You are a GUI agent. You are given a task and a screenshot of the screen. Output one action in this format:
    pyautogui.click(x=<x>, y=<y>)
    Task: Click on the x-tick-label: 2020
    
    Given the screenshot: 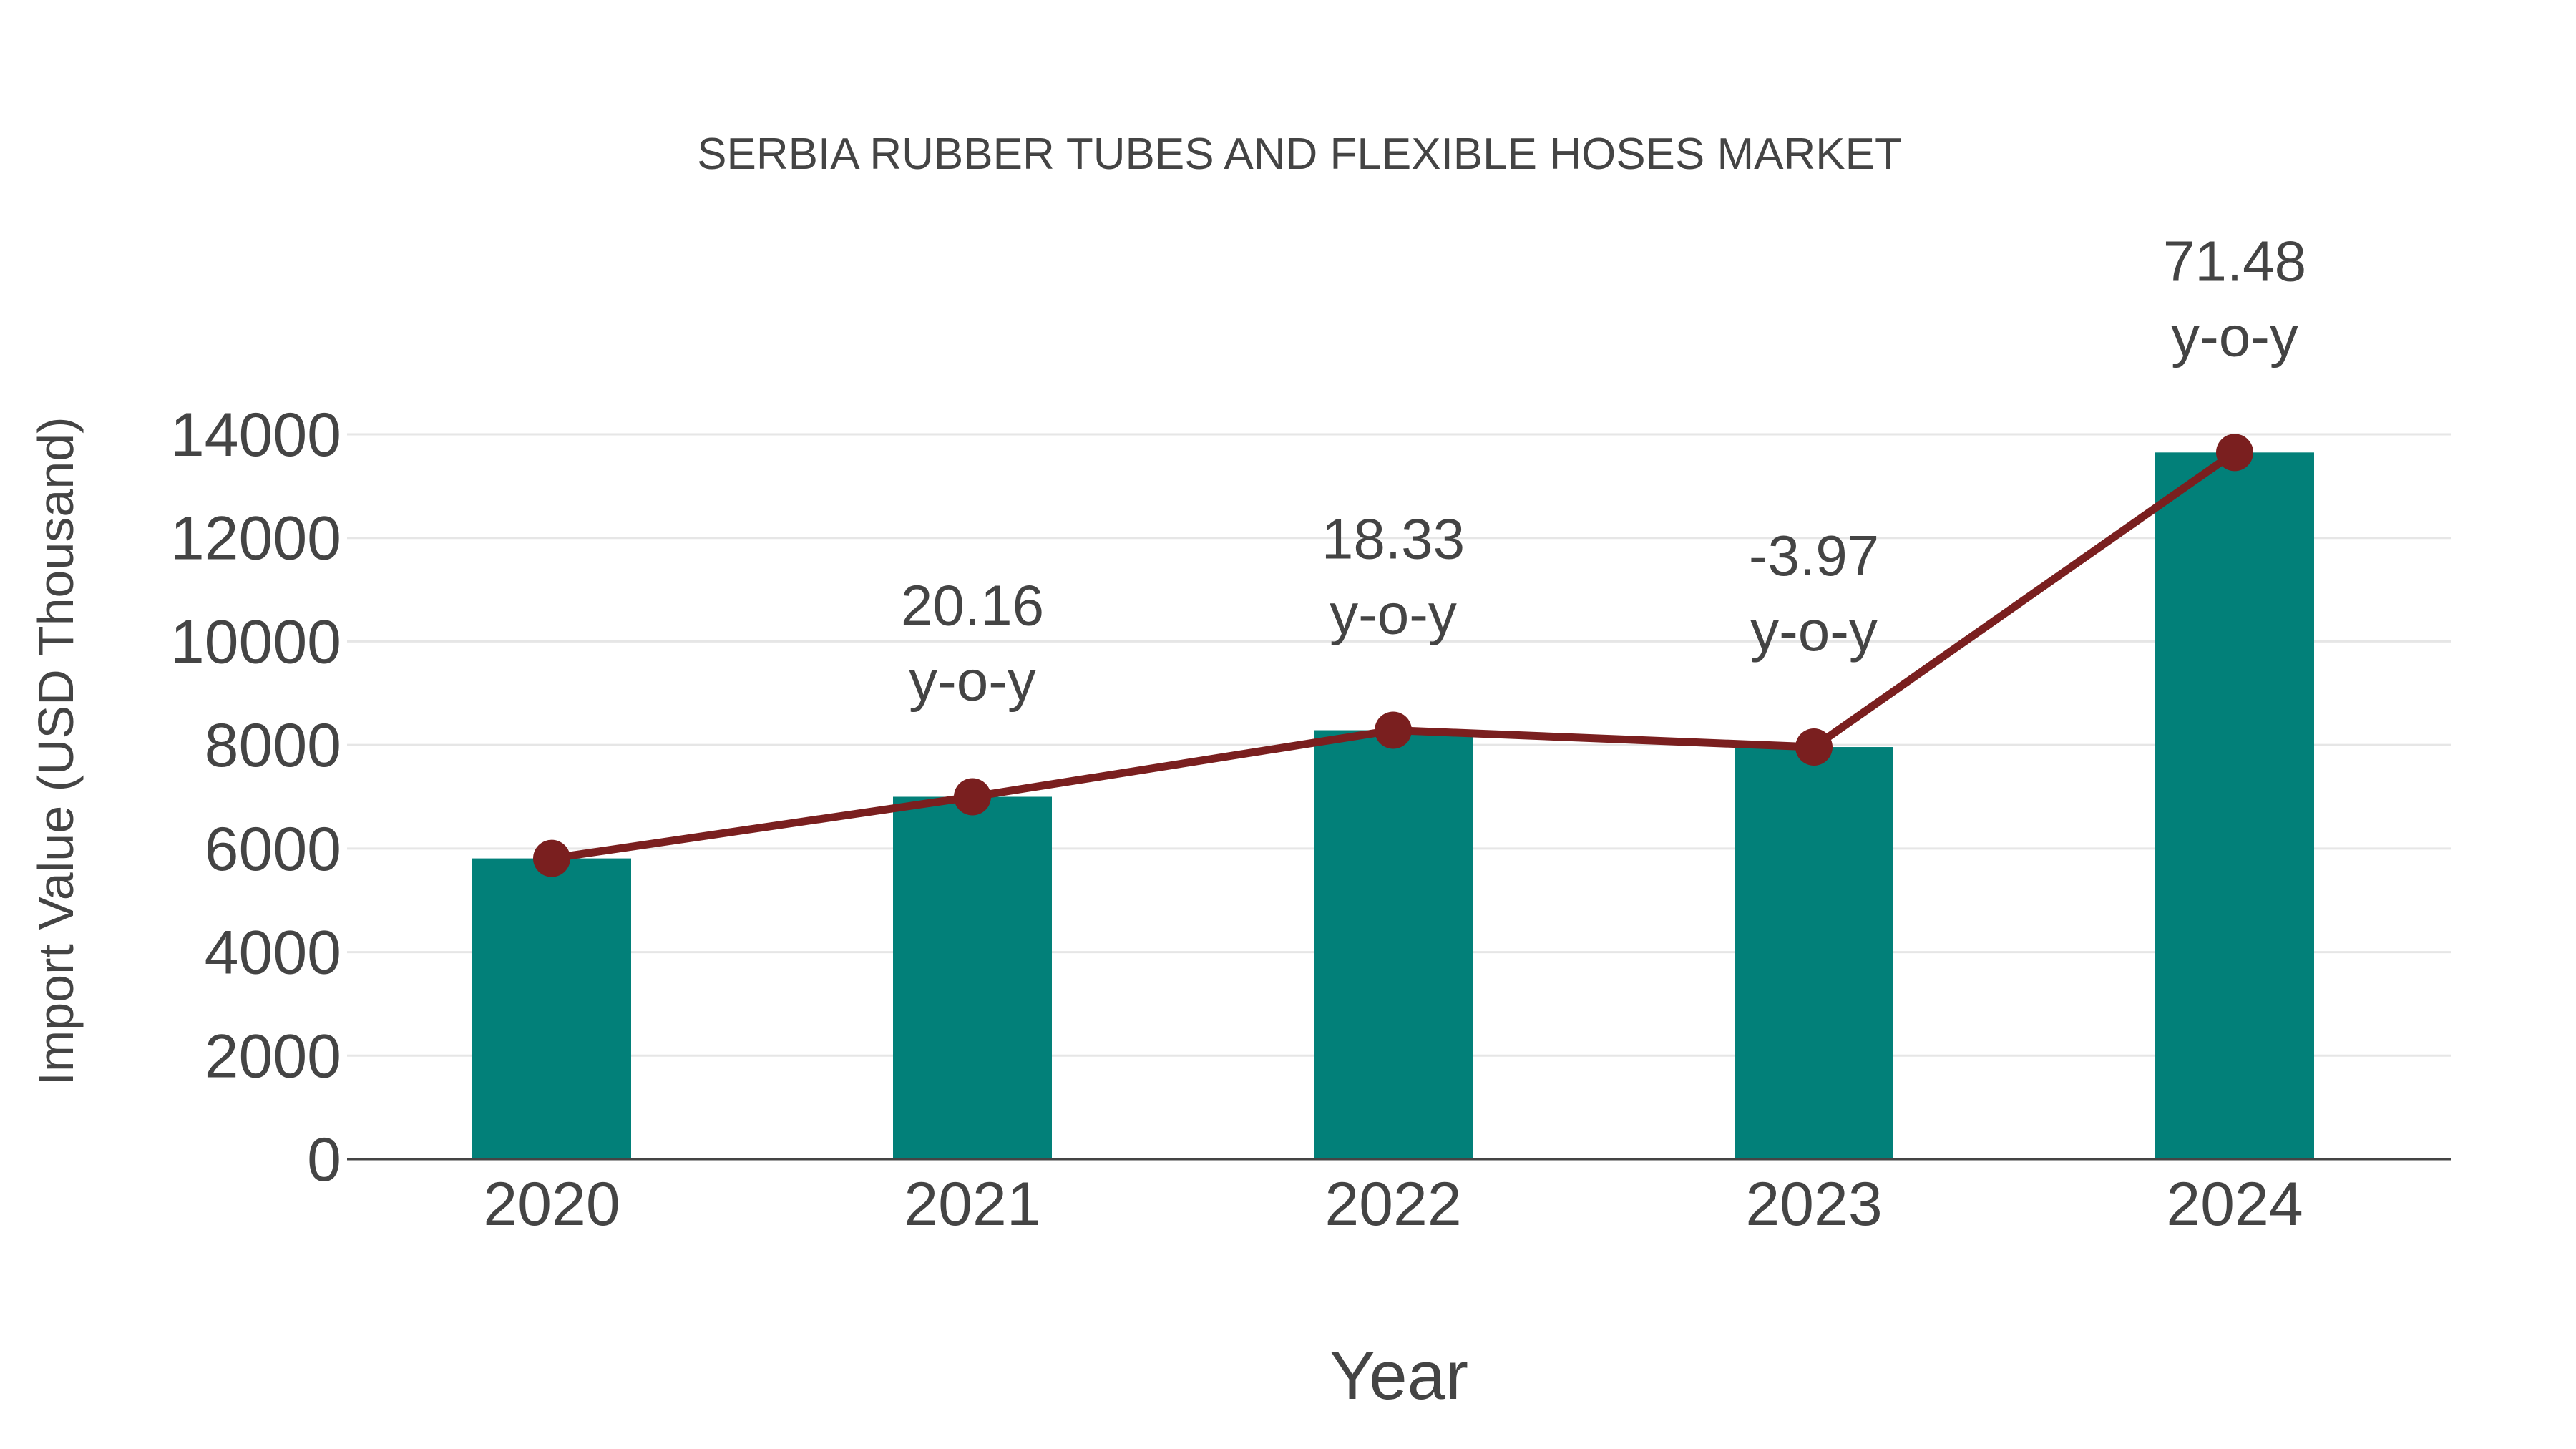 What is the action you would take?
    pyautogui.click(x=551, y=1204)
    